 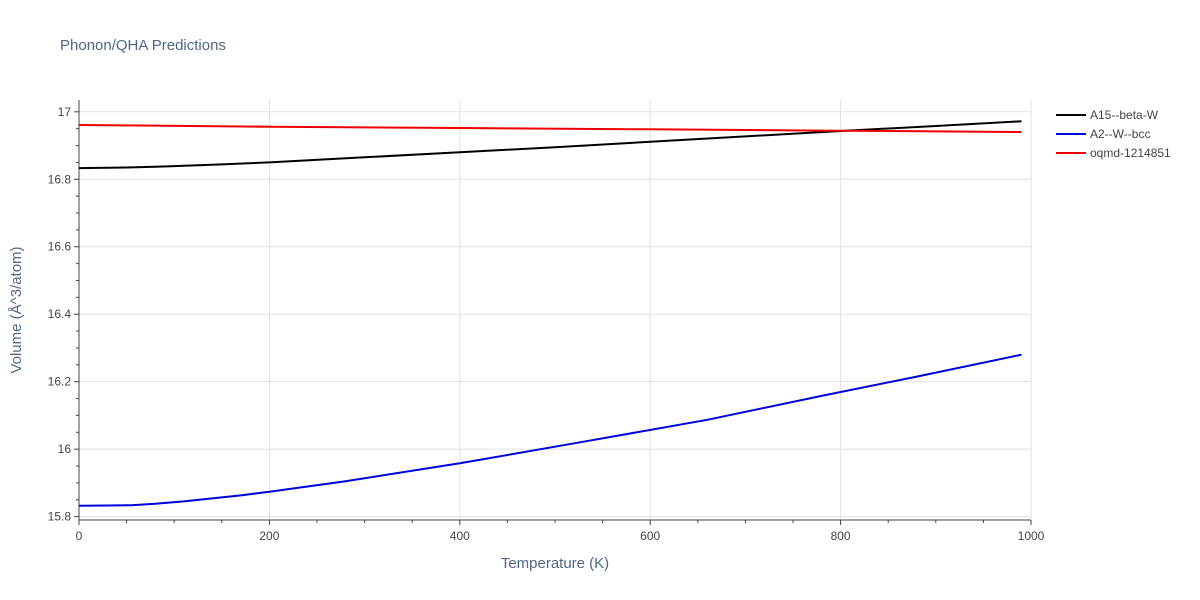 I want to click on x-tick-label: 200, so click(x=269, y=536).